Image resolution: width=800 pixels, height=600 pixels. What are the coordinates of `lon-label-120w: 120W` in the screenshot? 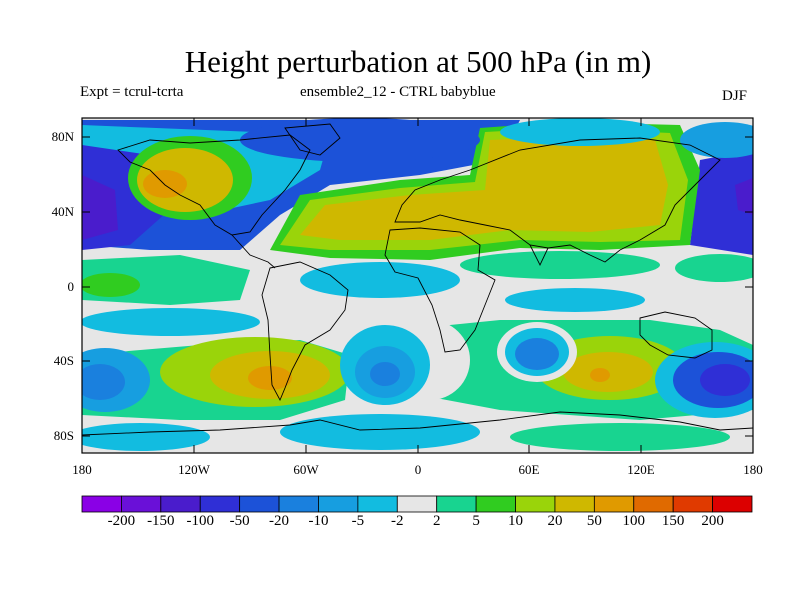 It's located at (194, 469).